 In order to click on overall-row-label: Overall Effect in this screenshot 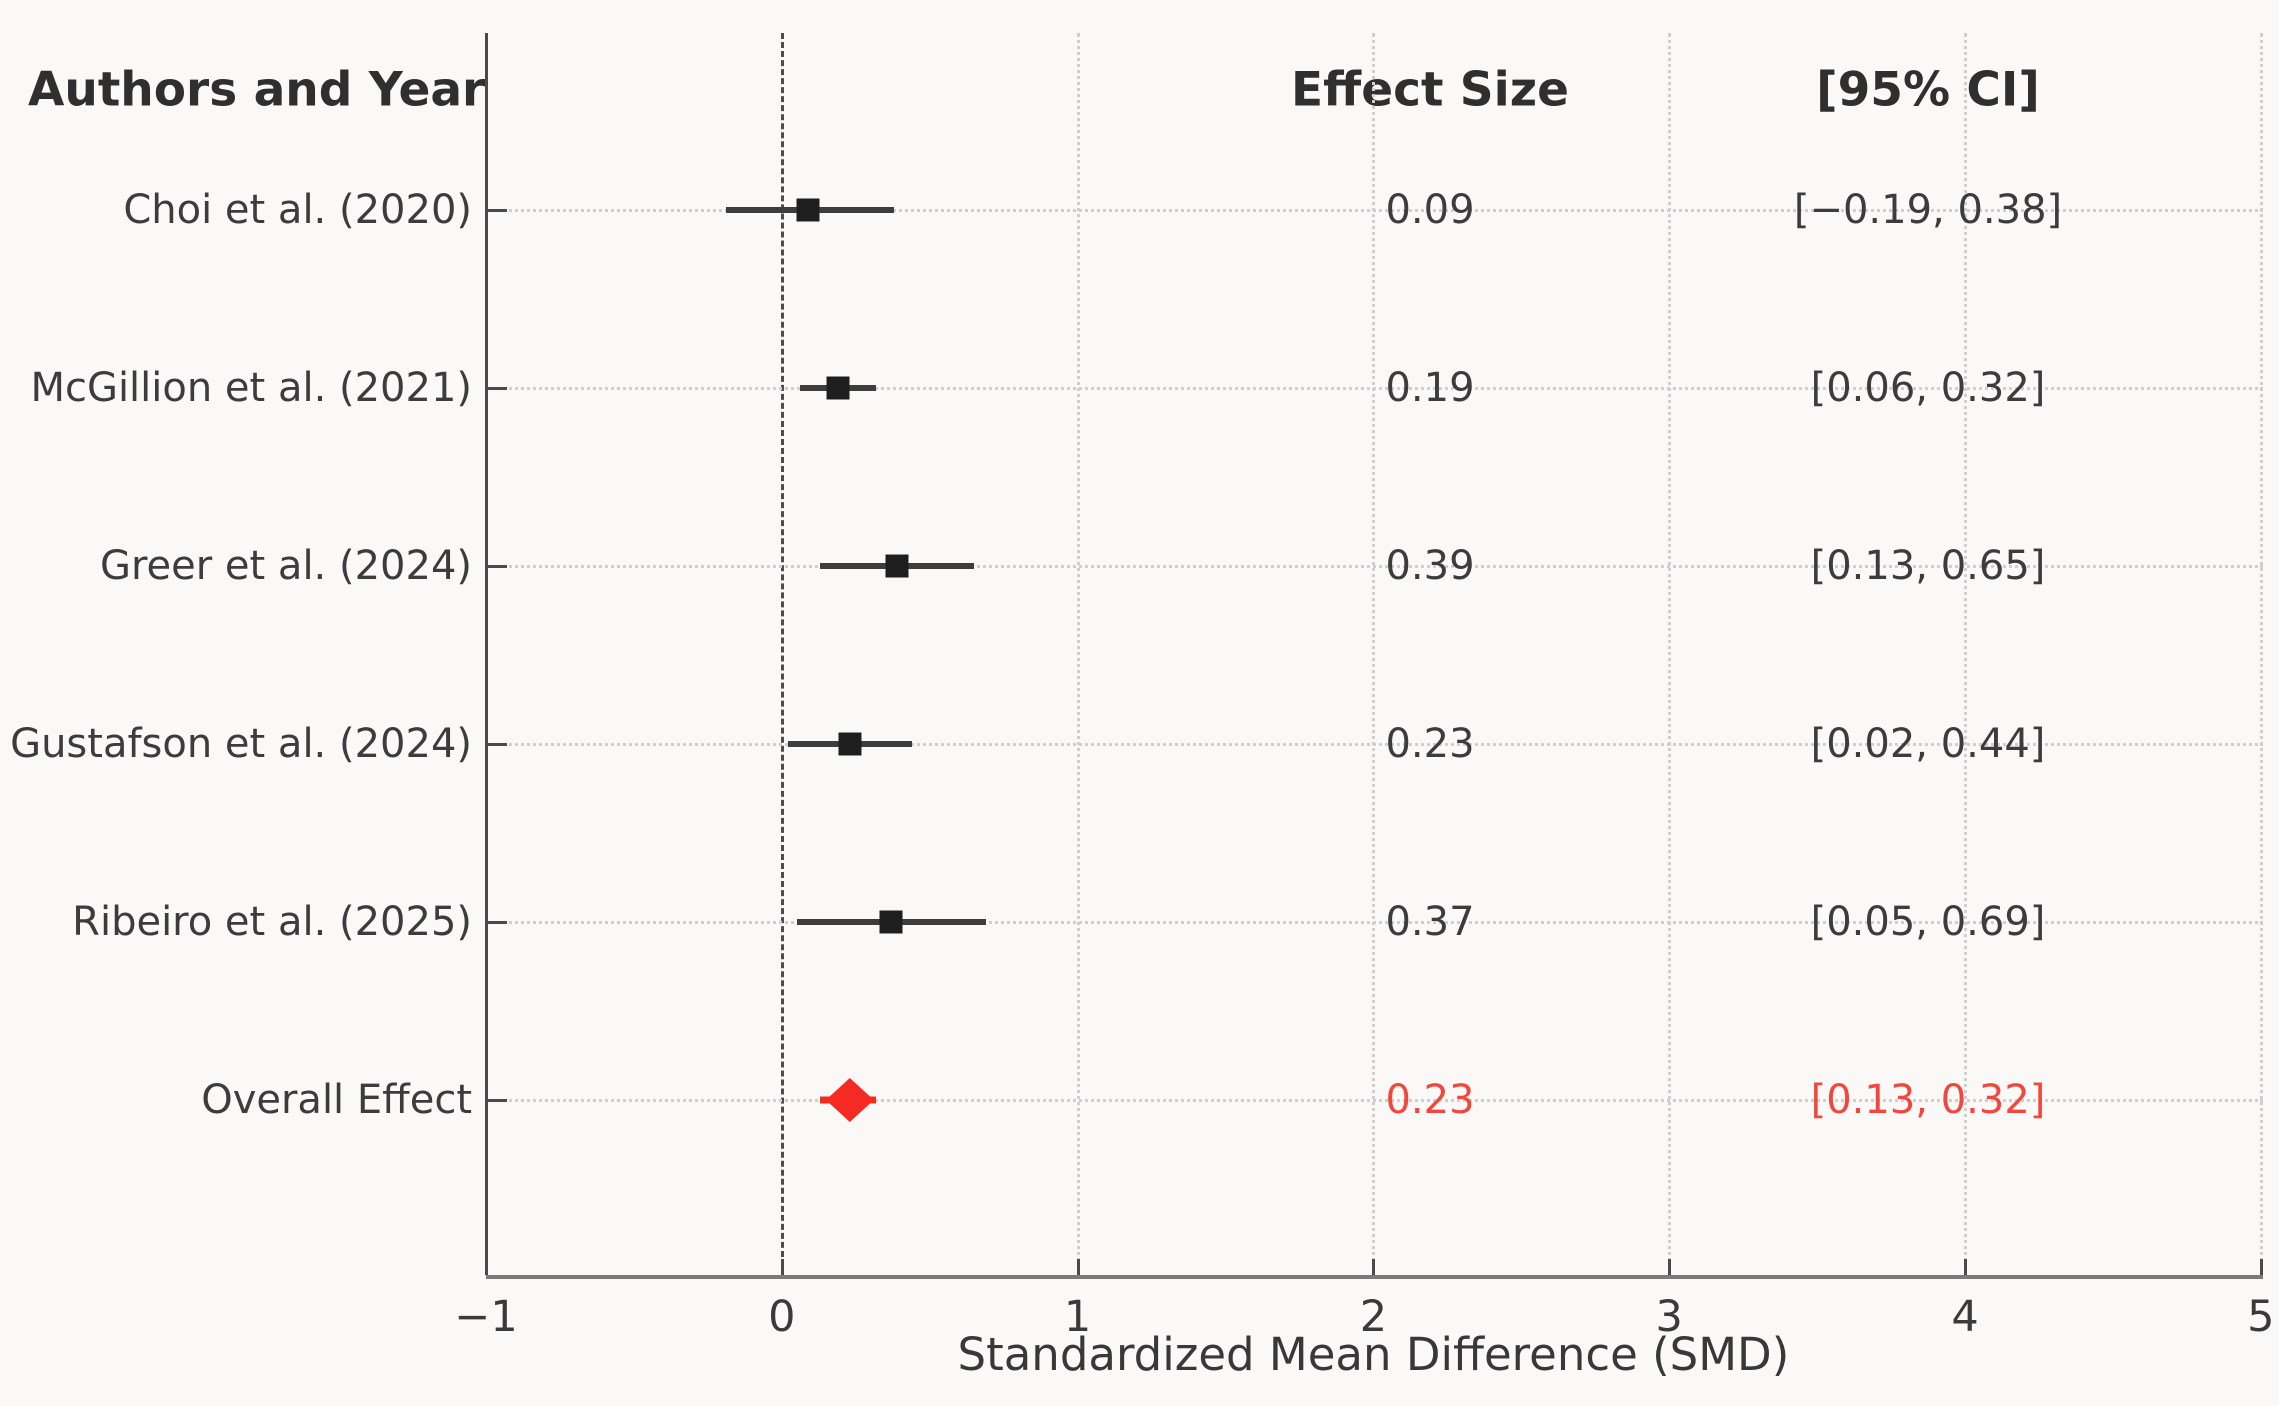, I will do `click(336, 1100)`.